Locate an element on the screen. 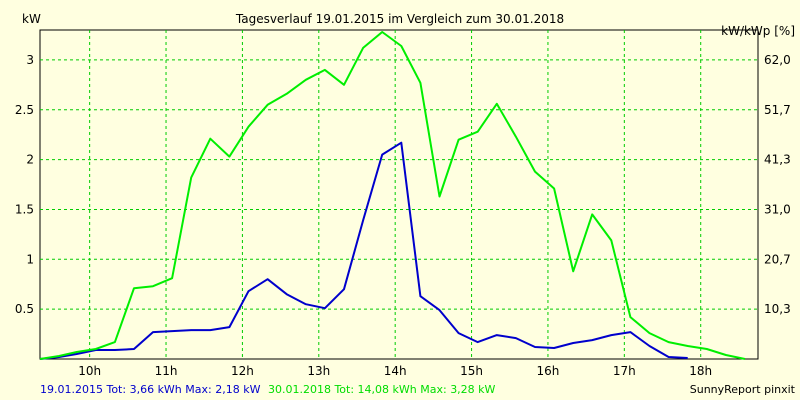 Image resolution: width=800 pixels, height=400 pixels. series1-summary: 19.01.2015 Tot: 3,66 kWh Max: 2,18 kW is located at coordinates (150, 389).